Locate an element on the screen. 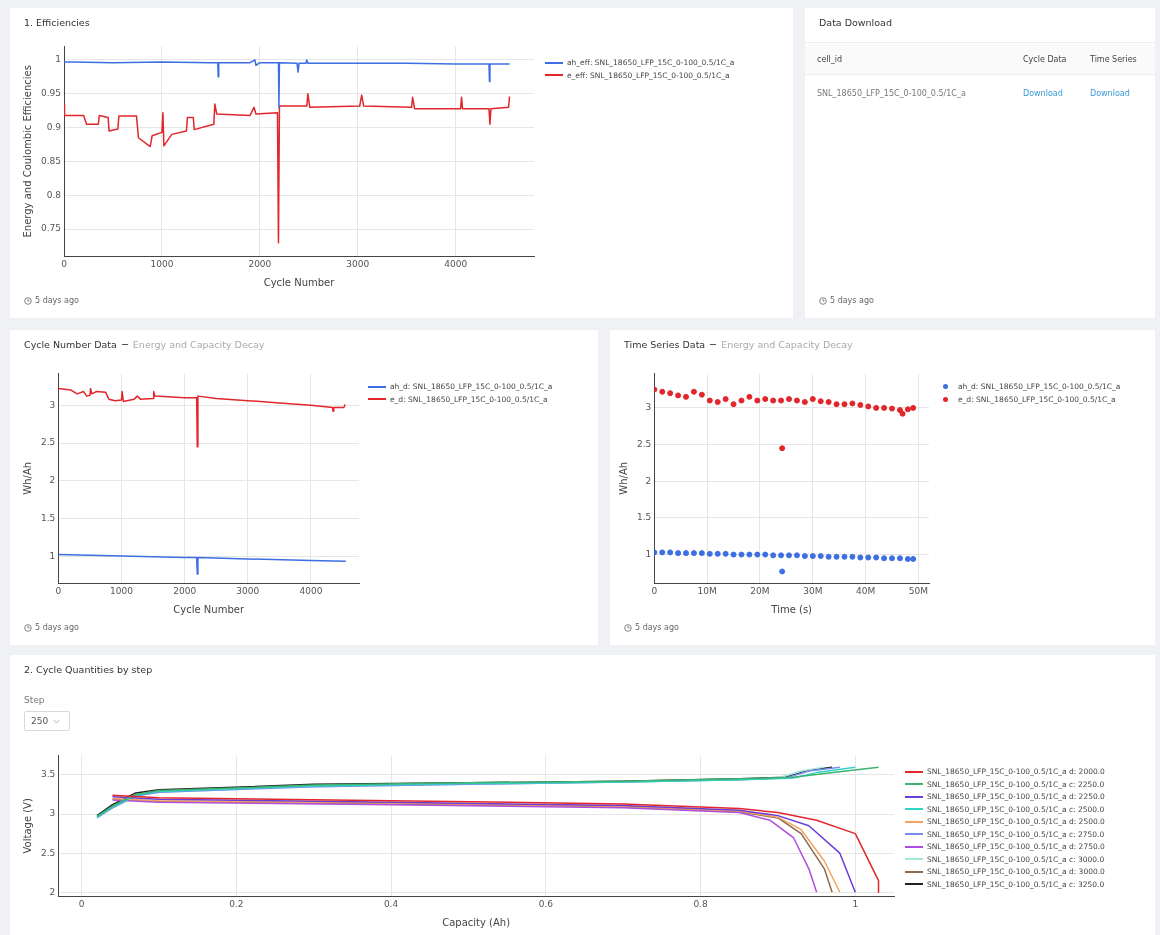 Image resolution: width=1160 pixels, height=935 pixels. chart-title: 1. Efficiencies is located at coordinates (57, 22).